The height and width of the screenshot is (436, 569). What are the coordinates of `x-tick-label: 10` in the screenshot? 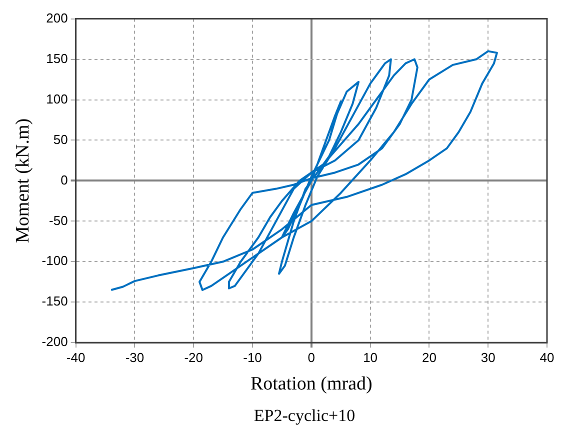 It's located at (370, 357).